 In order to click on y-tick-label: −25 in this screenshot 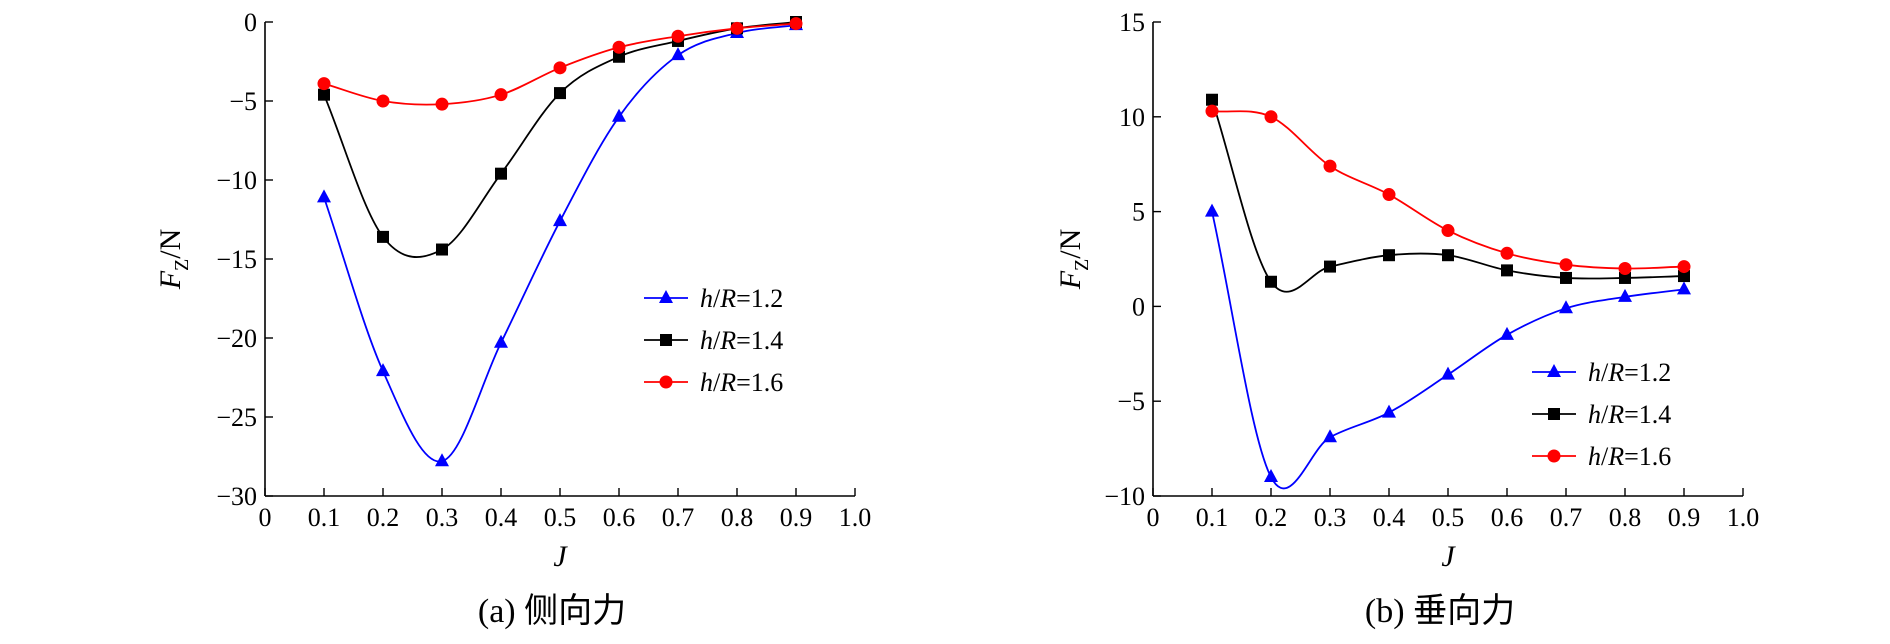, I will do `click(236, 417)`.